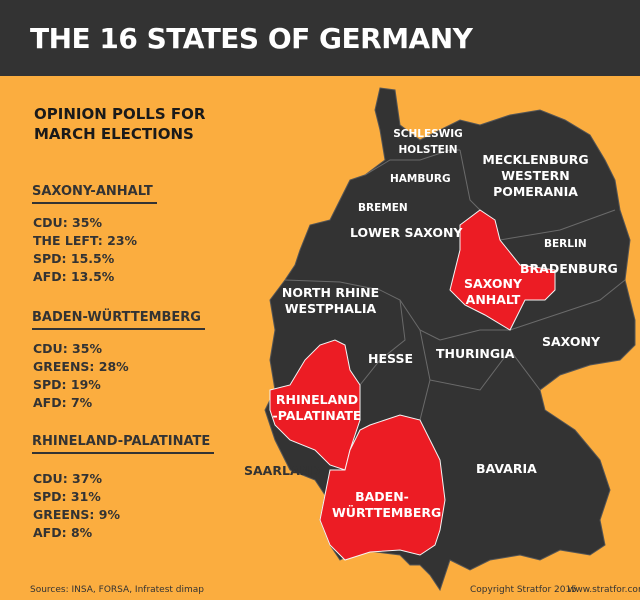 The width and height of the screenshot is (640, 600). Describe the element at coordinates (317, 407) in the screenshot. I see `label-rhineland-palatinate: RHINELAND -PALATINATE` at that location.